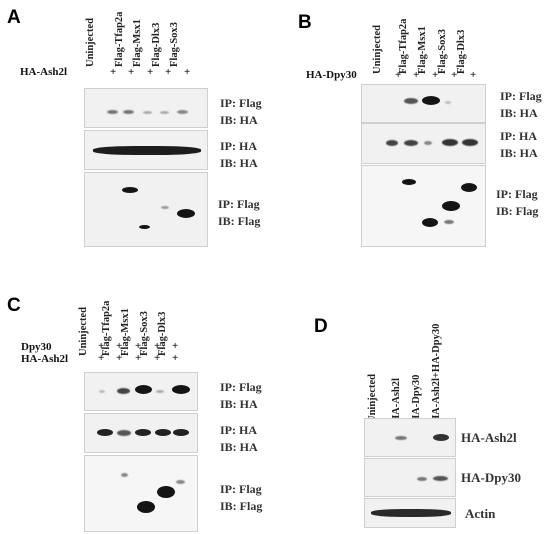 This screenshot has height=534, width=544. I want to click on panel-letter-a: A, so click(14, 17).